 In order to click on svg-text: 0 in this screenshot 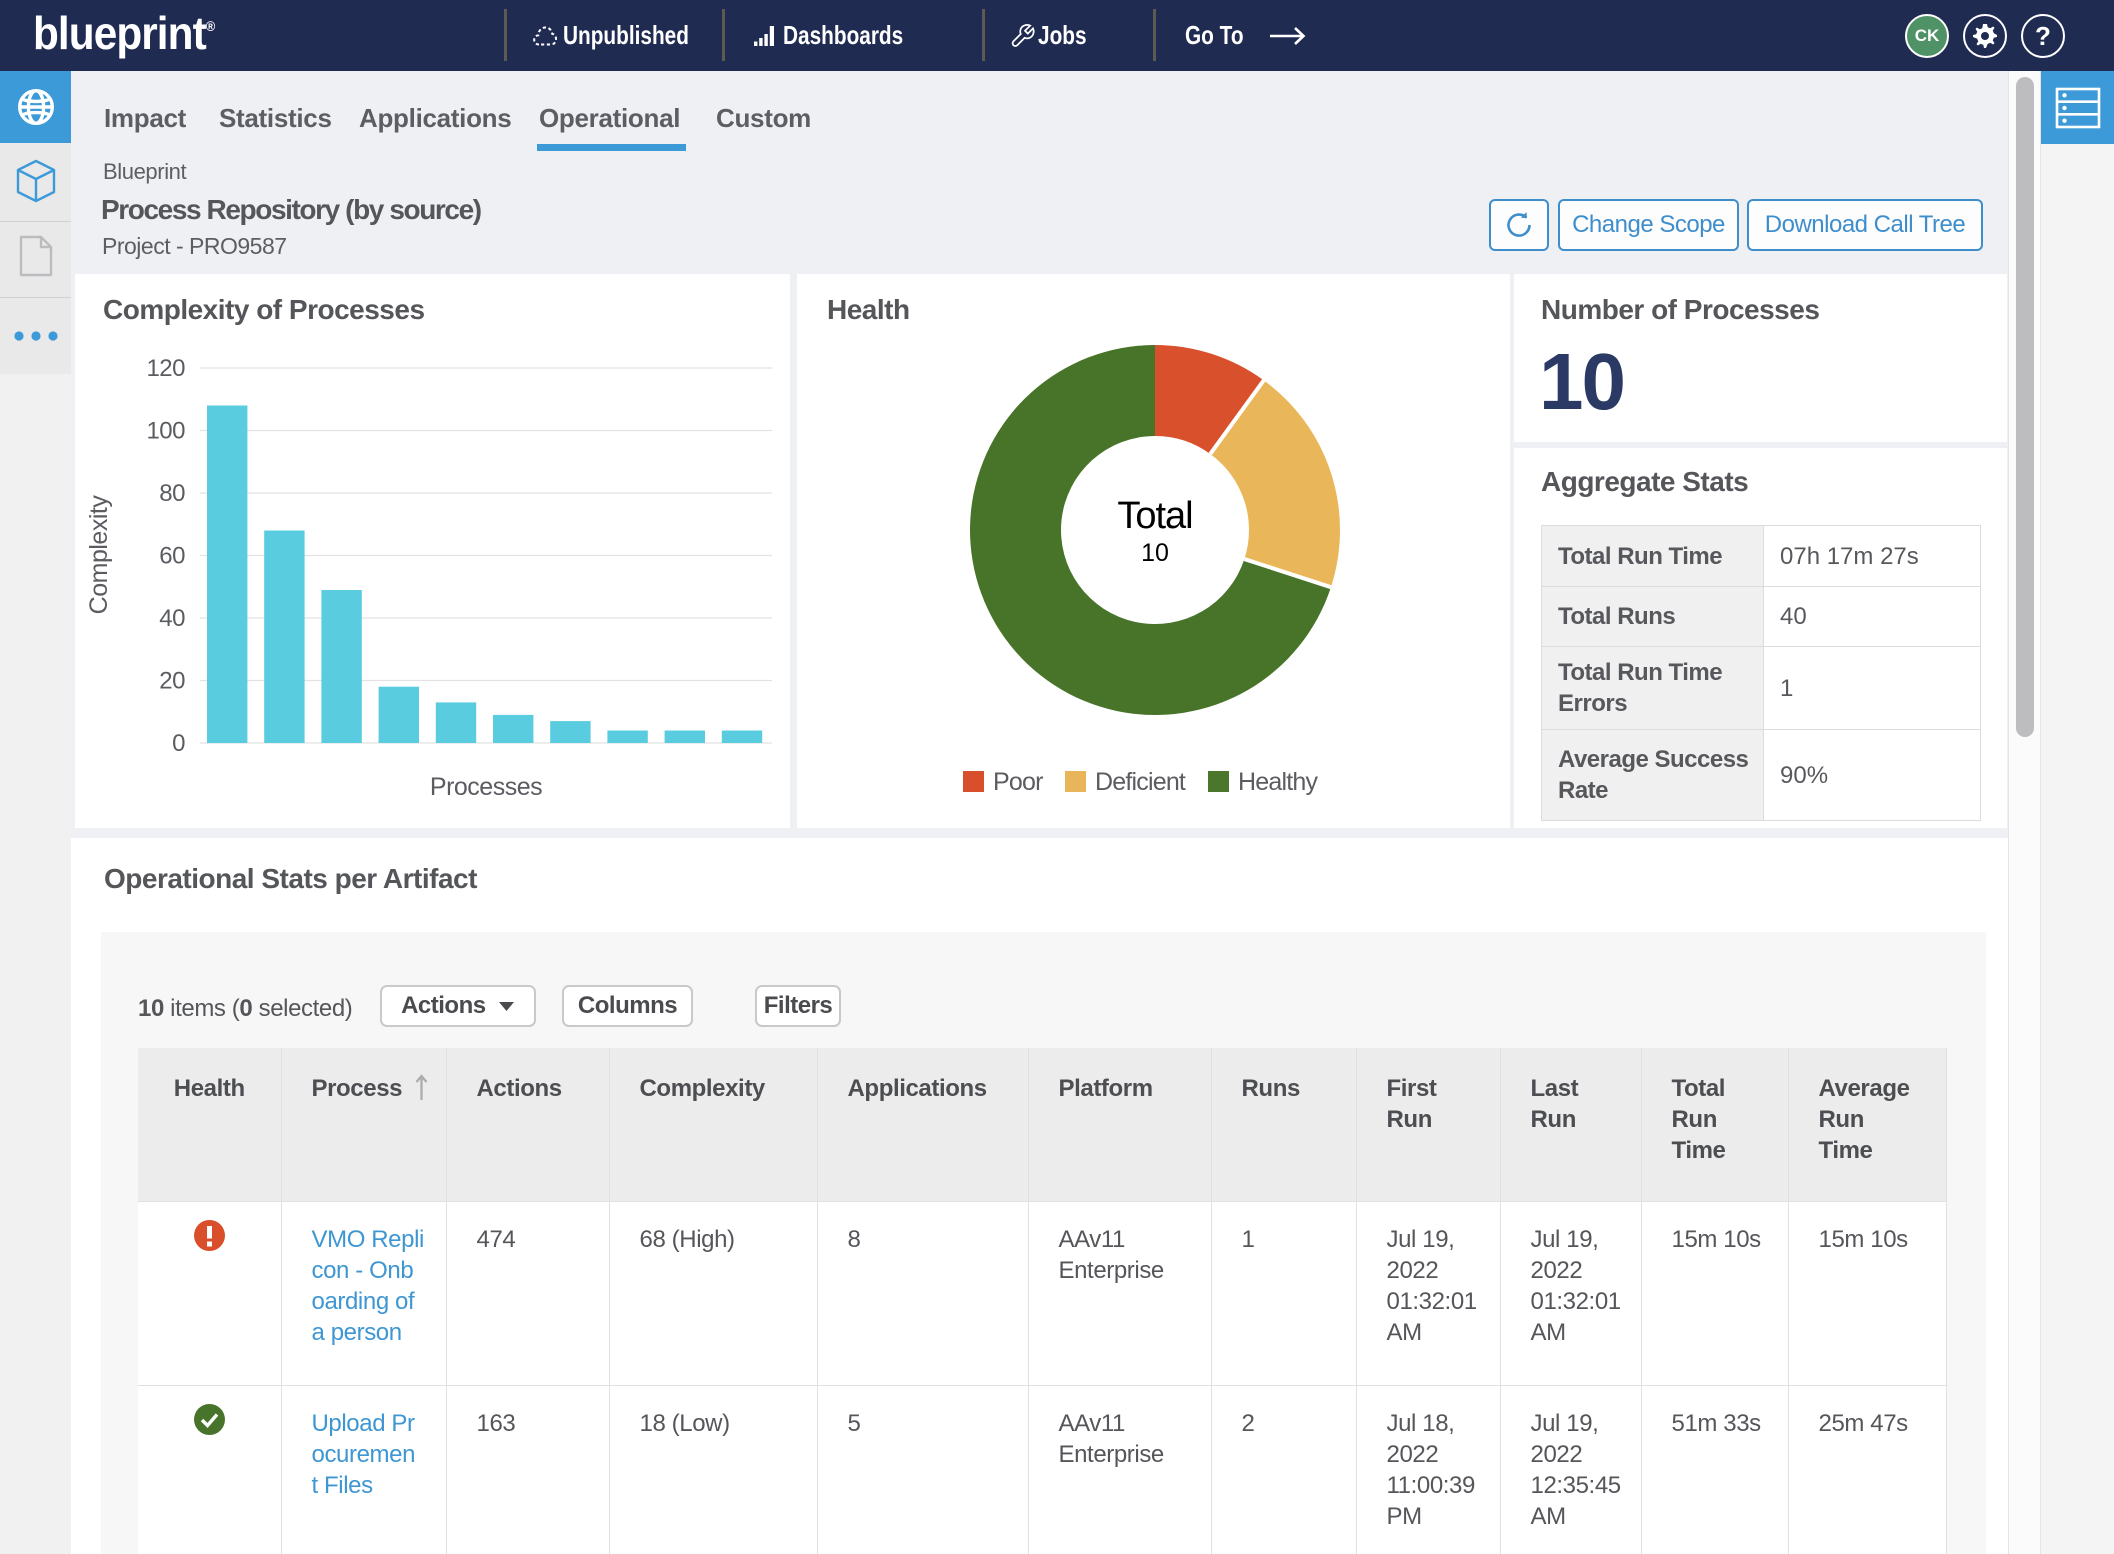, I will do `click(178, 743)`.